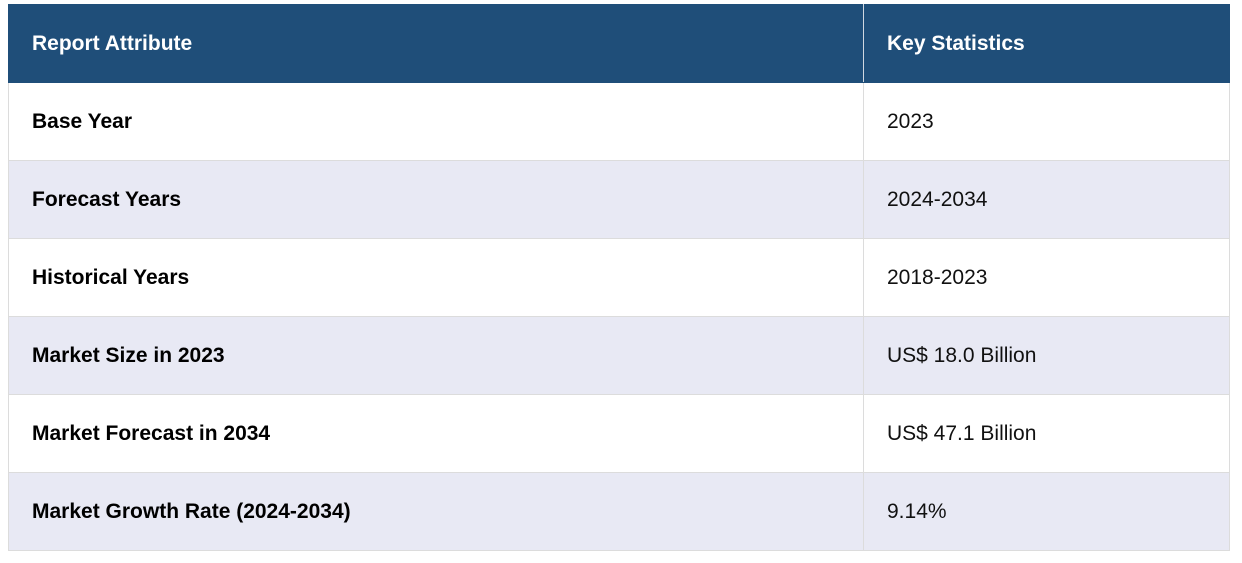  What do you see at coordinates (436, 199) in the screenshot?
I see `attribute-cell: Forecast Years` at bounding box center [436, 199].